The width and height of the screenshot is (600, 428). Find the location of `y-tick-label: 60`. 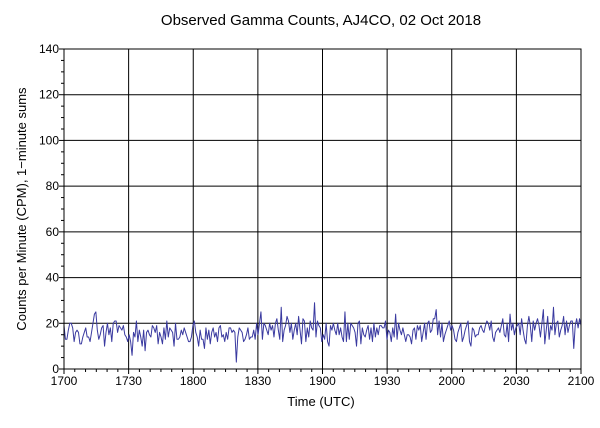

y-tick-label: 60 is located at coordinates (53, 232).